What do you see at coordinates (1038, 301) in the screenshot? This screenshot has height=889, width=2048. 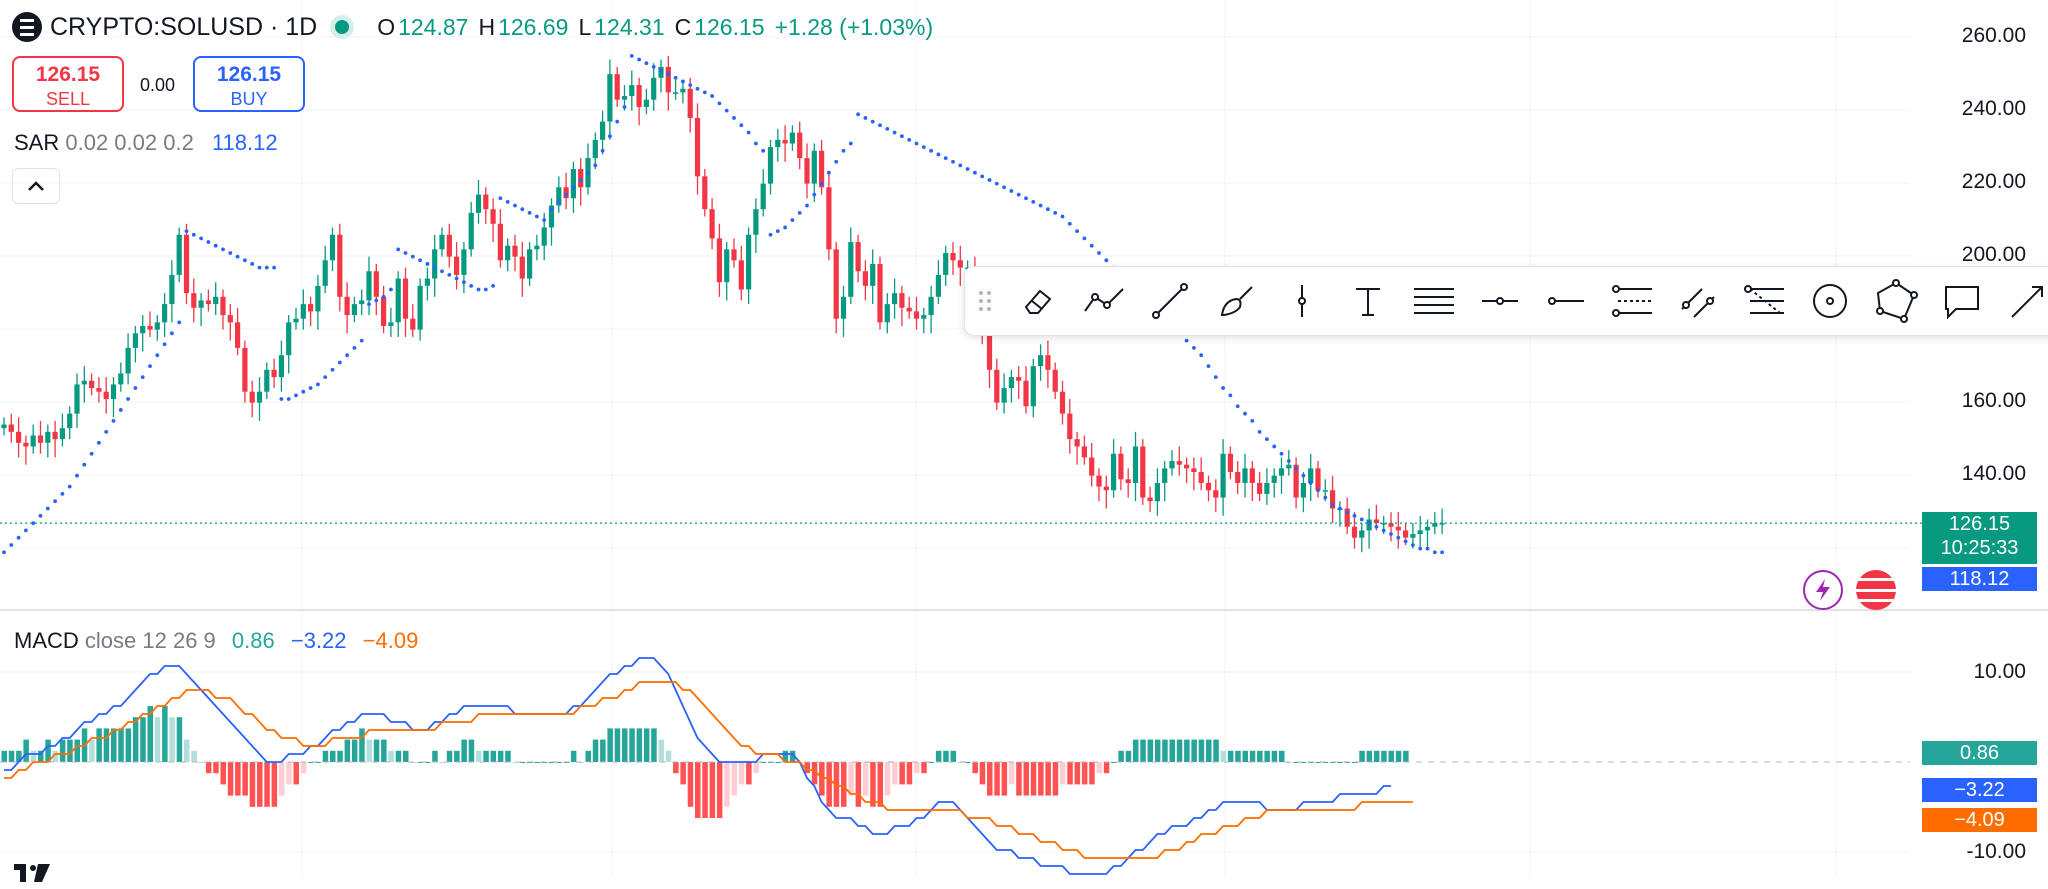 I see `eraser-icon` at bounding box center [1038, 301].